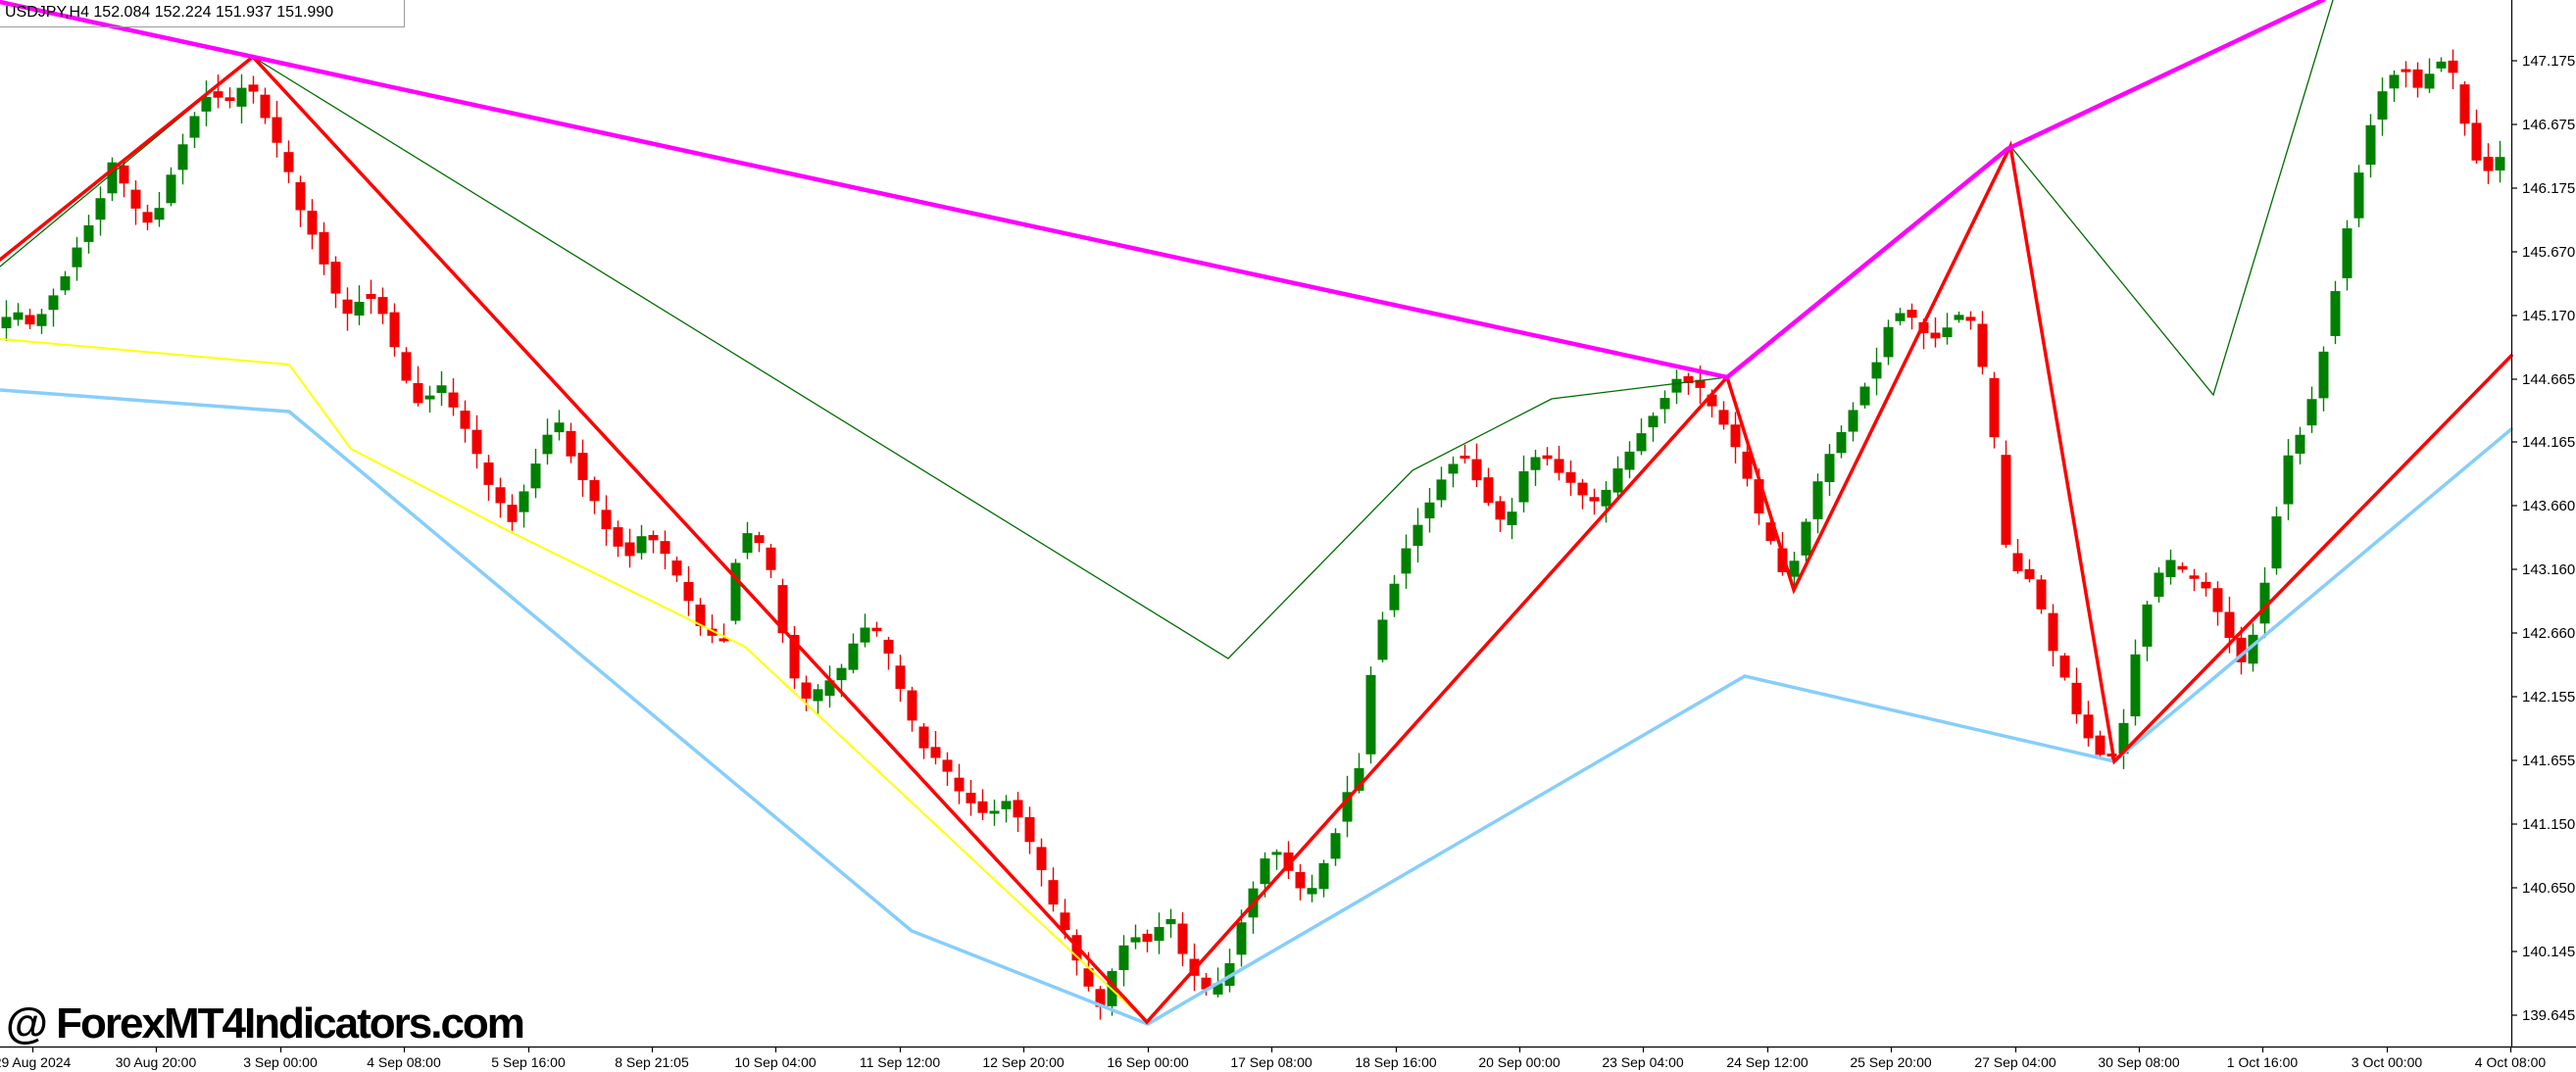  What do you see at coordinates (1148, 1062) in the screenshot?
I see `time-axis-label: 16 Sep 00:00` at bounding box center [1148, 1062].